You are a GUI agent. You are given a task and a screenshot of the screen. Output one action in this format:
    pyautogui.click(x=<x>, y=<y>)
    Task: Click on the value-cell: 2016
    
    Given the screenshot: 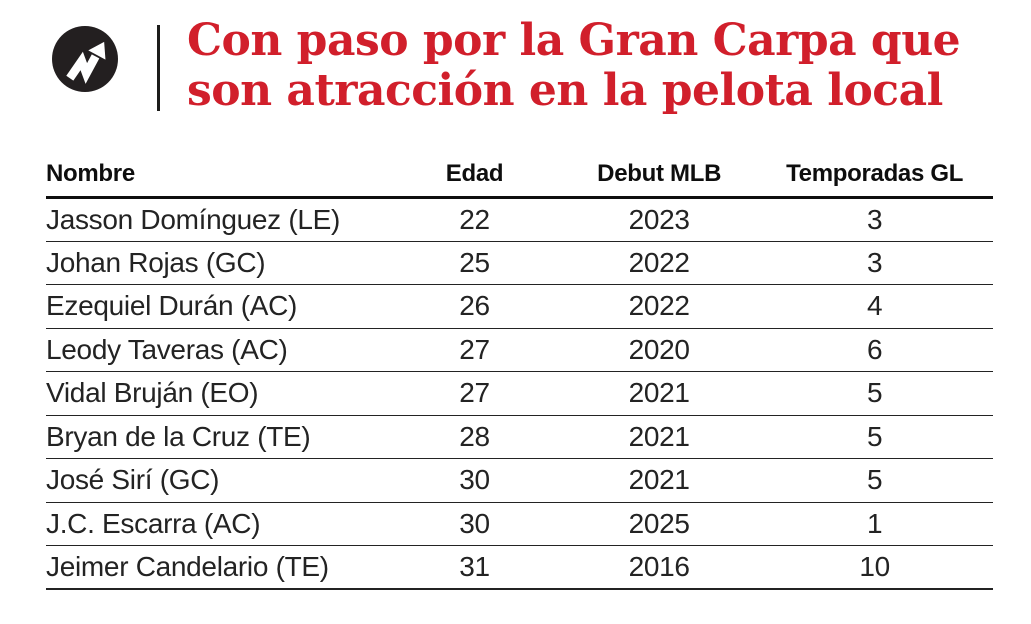 What is the action you would take?
    pyautogui.click(x=659, y=567)
    